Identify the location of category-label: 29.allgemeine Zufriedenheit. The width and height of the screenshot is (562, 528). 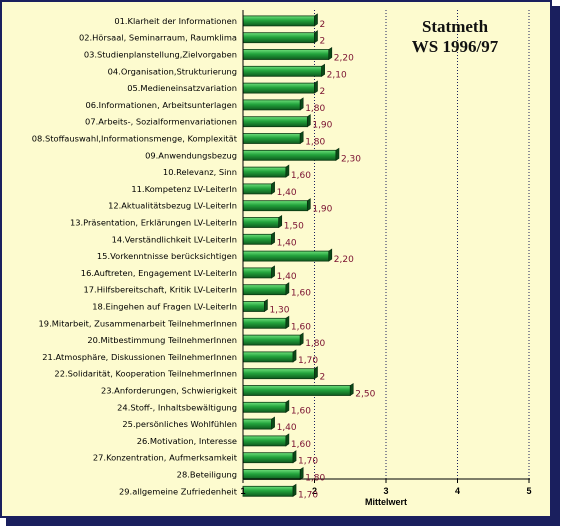
(178, 491).